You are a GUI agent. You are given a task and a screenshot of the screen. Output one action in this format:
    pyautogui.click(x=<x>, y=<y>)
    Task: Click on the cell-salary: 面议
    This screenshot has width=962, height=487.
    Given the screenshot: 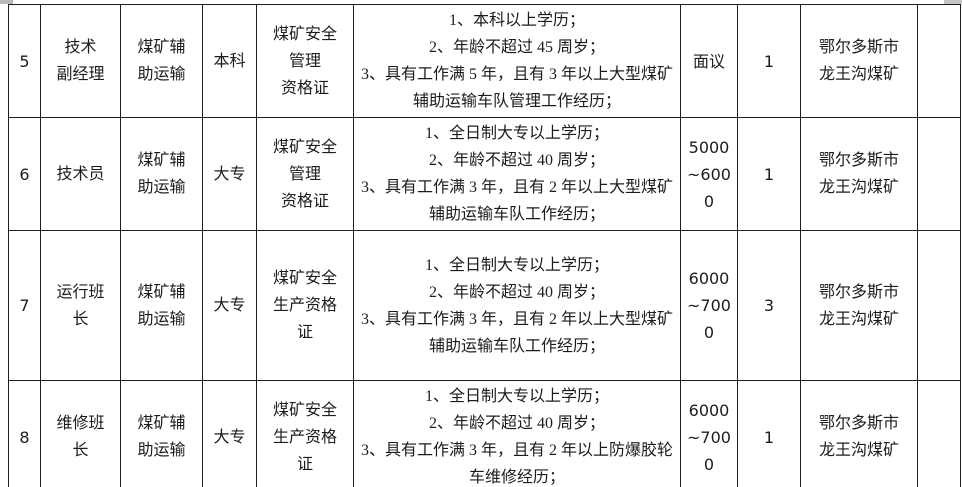 What is the action you would take?
    pyautogui.click(x=709, y=61)
    